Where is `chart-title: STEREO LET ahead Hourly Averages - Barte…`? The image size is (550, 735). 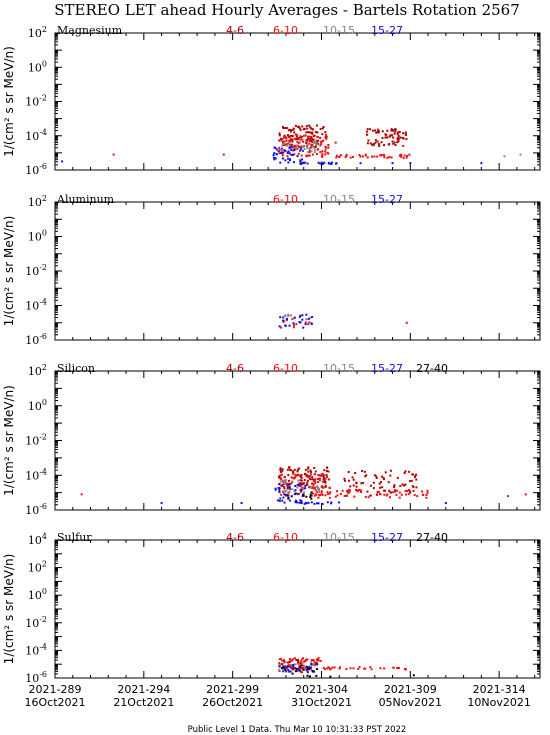
chart-title: STEREO LET ahead Hourly Averages - Barte… is located at coordinates (287, 10).